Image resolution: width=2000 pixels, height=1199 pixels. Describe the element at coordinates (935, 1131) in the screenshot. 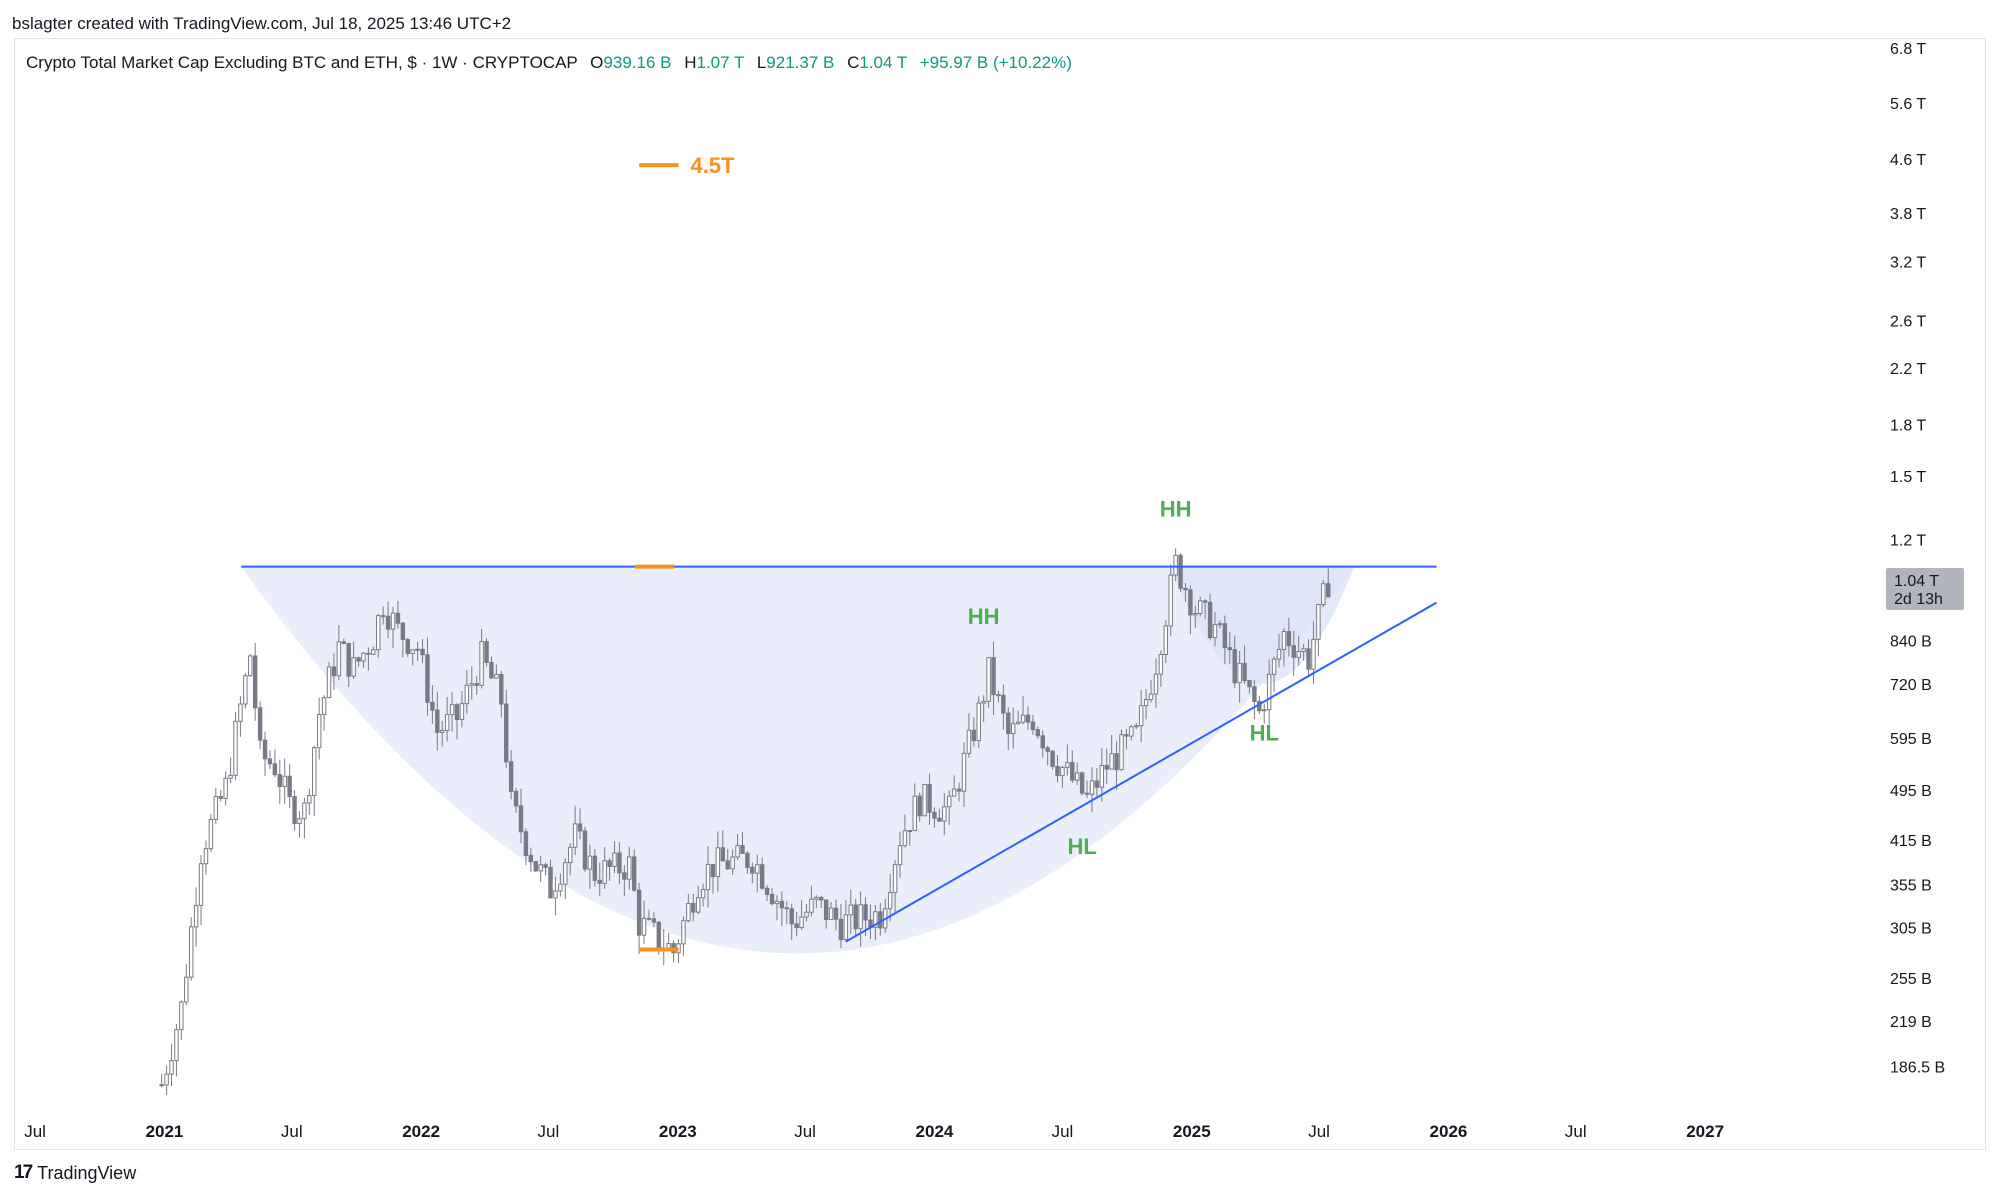

I see `time-tick-label: 2024` at that location.